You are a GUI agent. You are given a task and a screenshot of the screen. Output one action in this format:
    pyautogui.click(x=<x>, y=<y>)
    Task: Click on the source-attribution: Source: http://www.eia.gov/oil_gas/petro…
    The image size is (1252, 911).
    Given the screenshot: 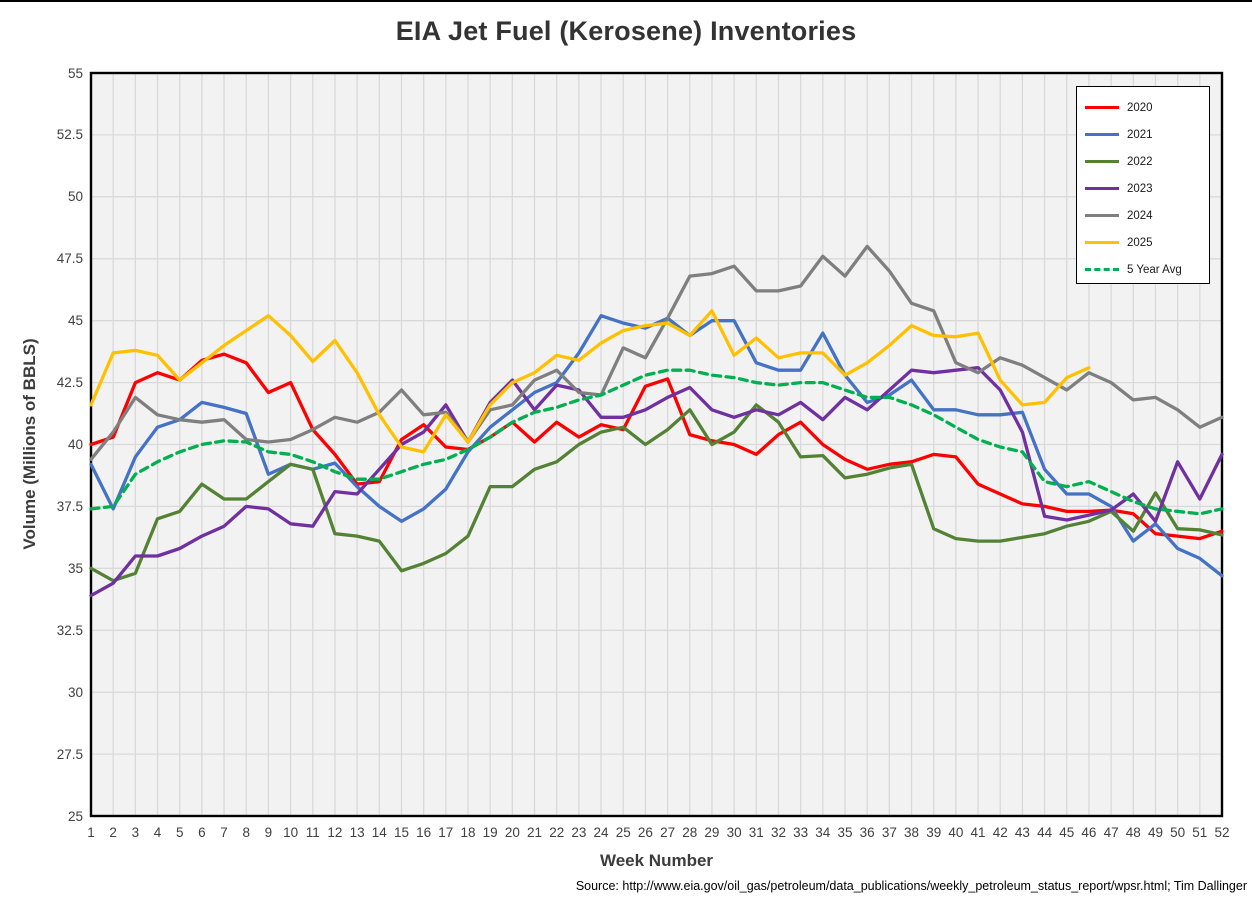 What is the action you would take?
    pyautogui.click(x=911, y=886)
    